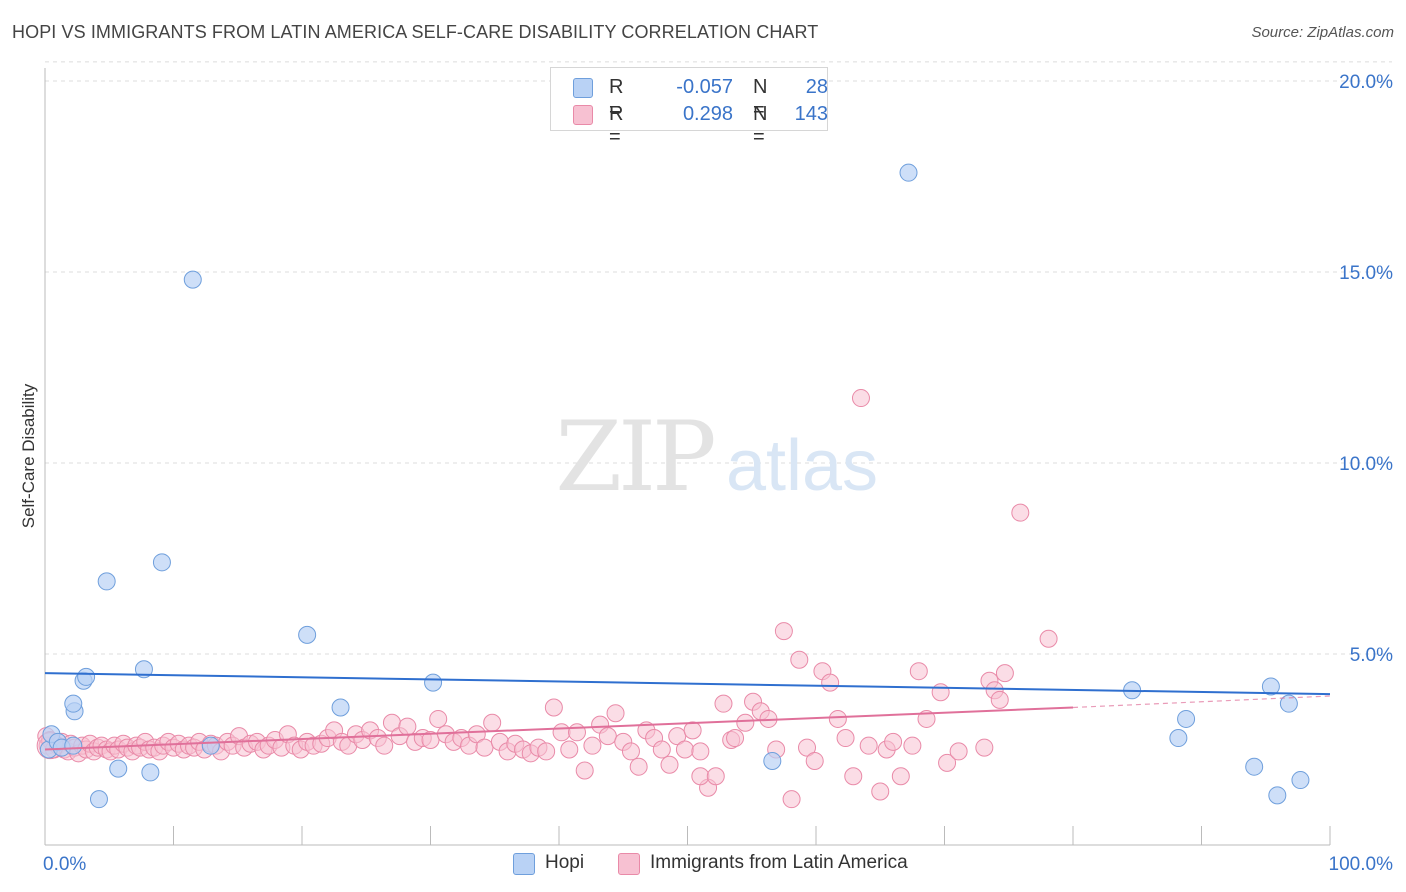  I want to click on y-tick-label: 5.0%, so click(1371, 655).